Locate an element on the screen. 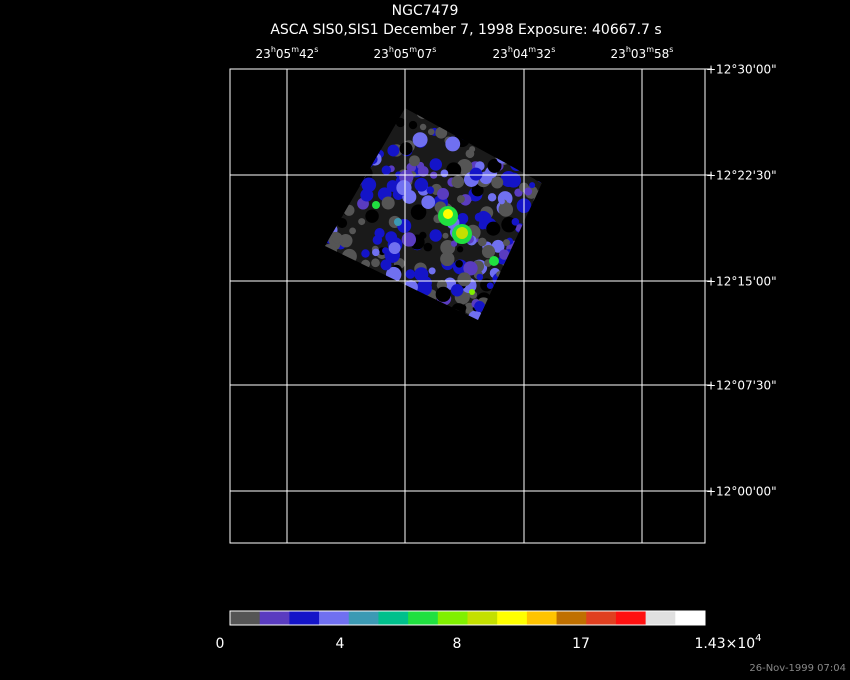  colorbar-label: 1.43×10⁴ is located at coordinates (727, 642).